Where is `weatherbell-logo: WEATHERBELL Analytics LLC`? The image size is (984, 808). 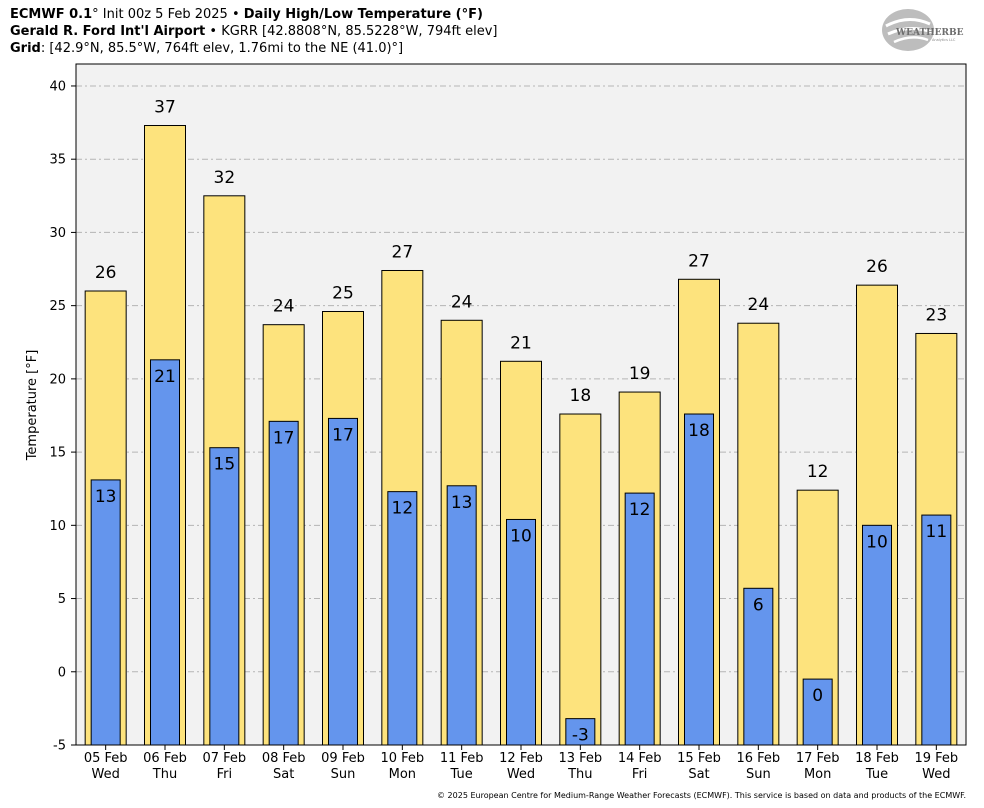
weatherbell-logo: WEATHERBELL Analytics LLC is located at coordinates (923, 30).